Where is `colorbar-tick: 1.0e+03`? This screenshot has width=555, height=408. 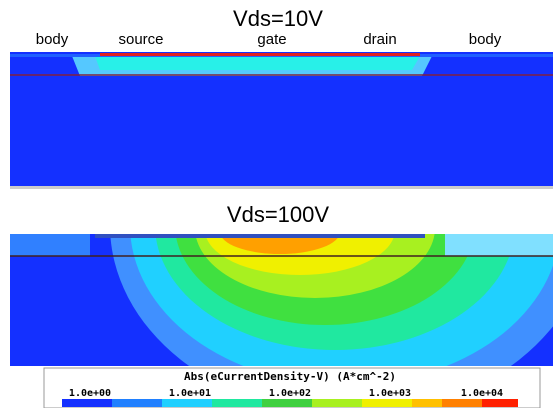
colorbar-tick: 1.0e+03 is located at coordinates (390, 393).